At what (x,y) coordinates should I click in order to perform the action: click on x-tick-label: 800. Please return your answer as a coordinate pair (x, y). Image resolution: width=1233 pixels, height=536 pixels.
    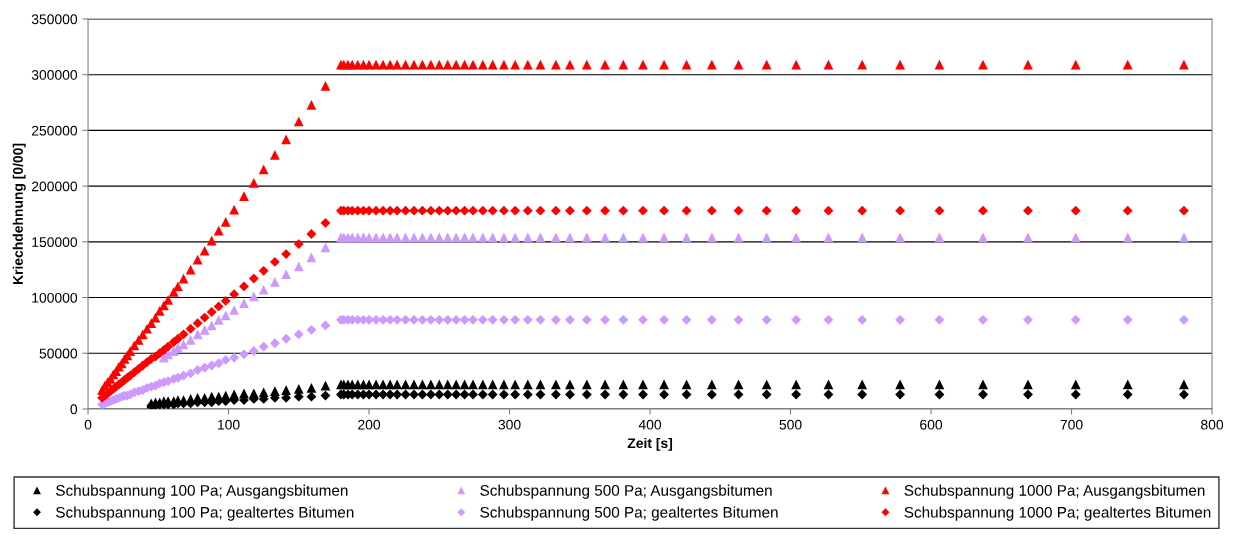
    Looking at the image, I should click on (1212, 424).